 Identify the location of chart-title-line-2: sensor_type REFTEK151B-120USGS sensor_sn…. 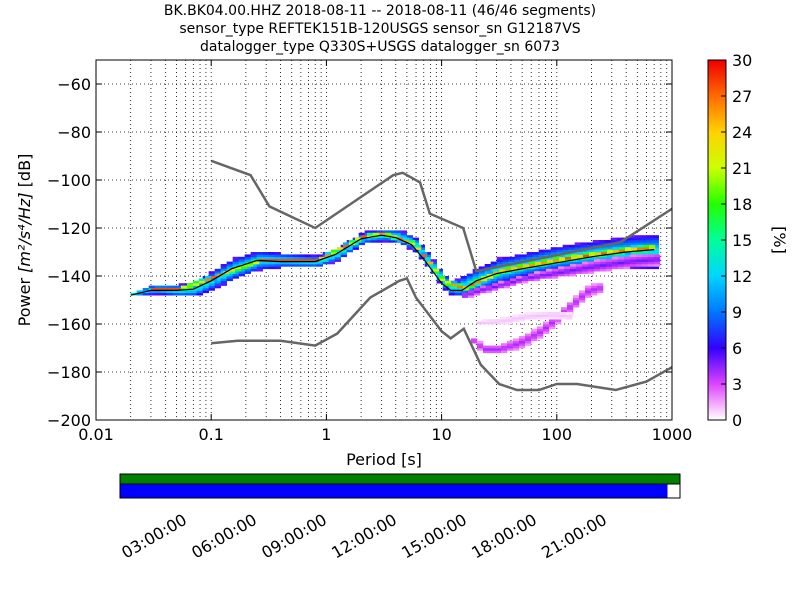
(380, 29).